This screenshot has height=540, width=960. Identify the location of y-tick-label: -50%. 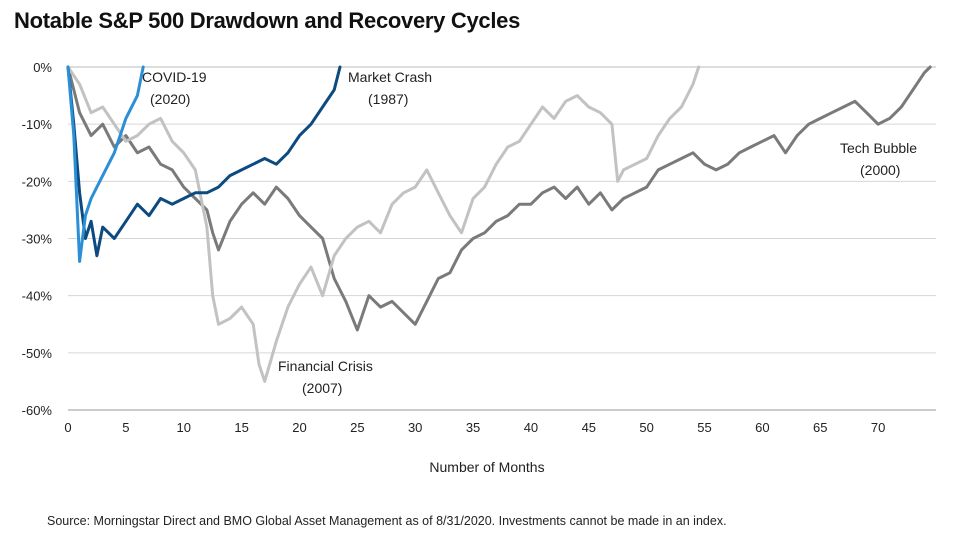
(37, 353).